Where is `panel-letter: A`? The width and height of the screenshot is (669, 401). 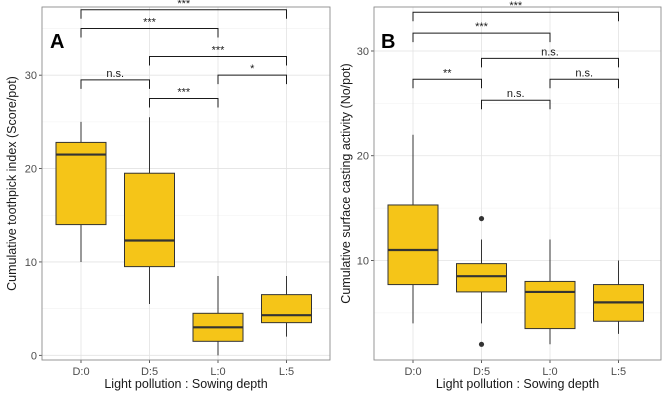 panel-letter: A is located at coordinates (57, 42).